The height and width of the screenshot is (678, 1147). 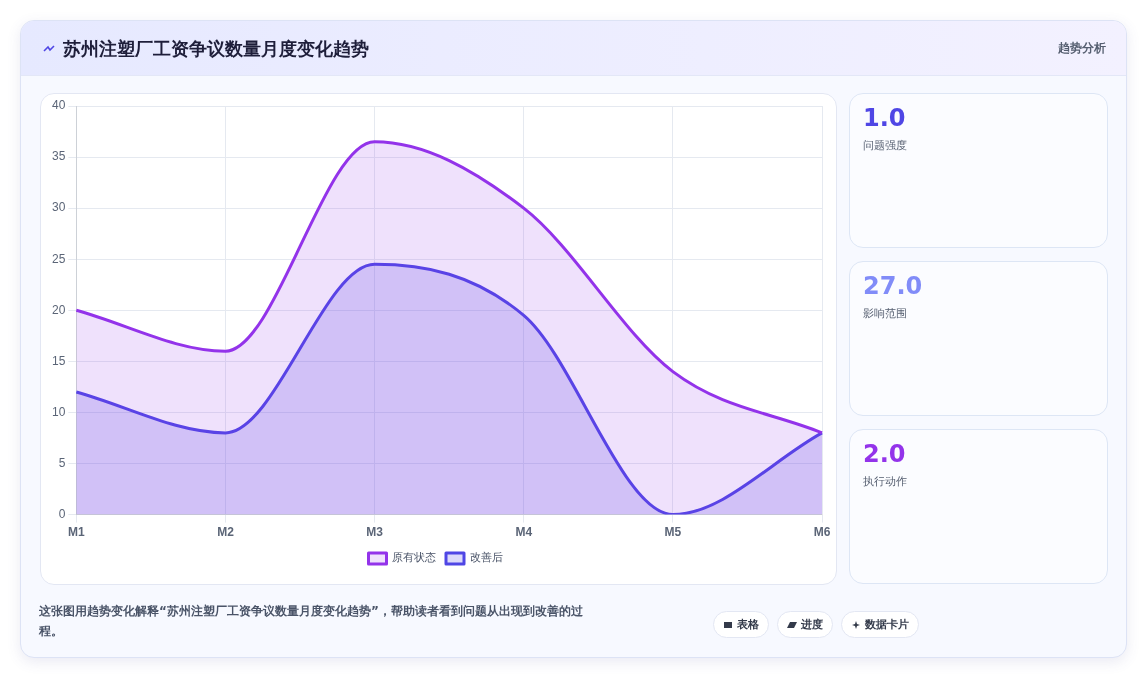 I want to click on legend-label: 原有状态, so click(x=414, y=558).